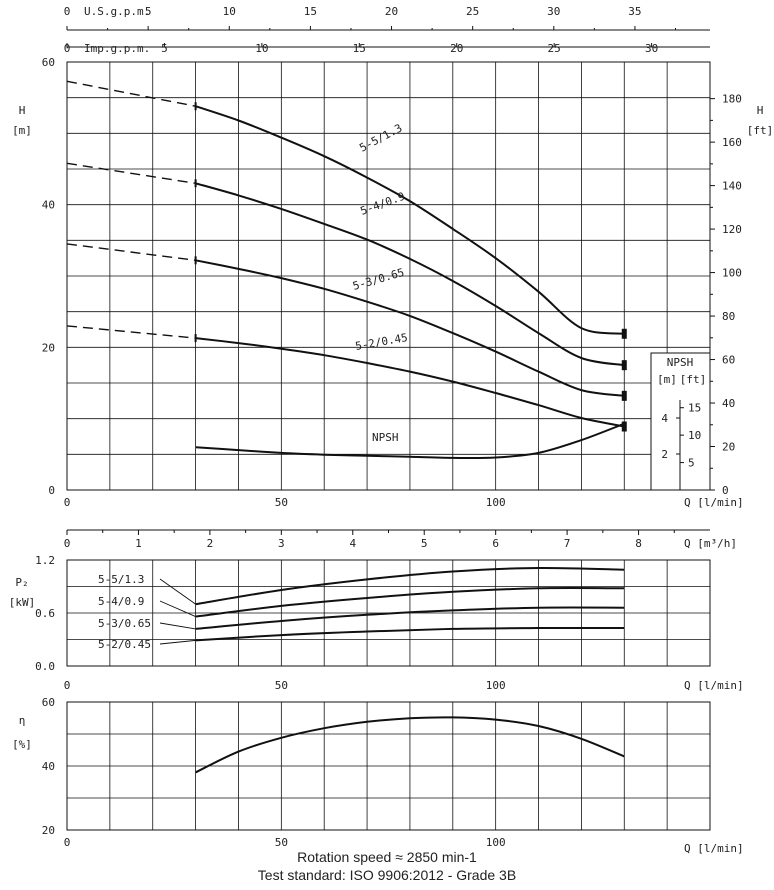  I want to click on npsh-curve, so click(410, 441).